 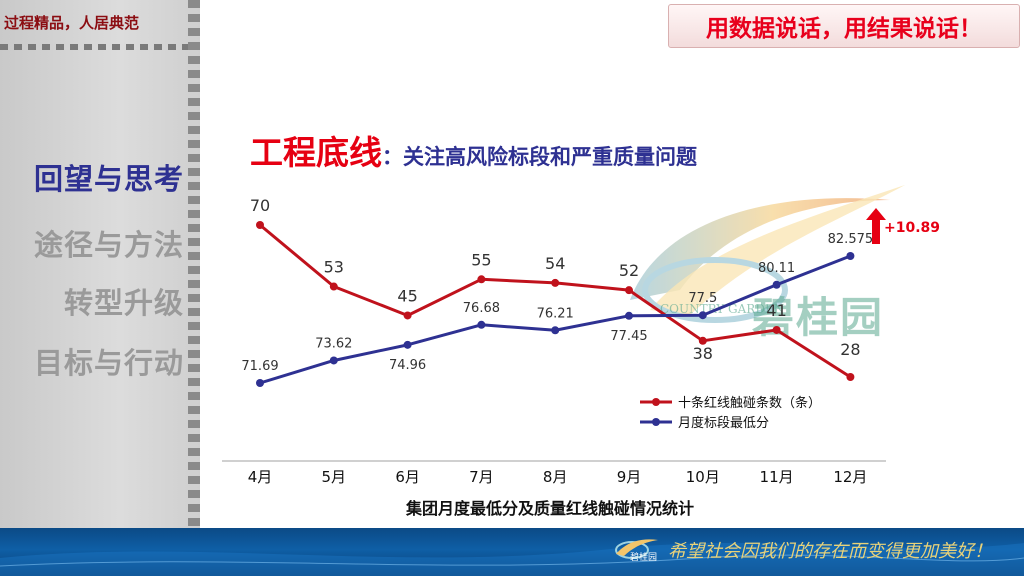 I want to click on data-label: 73.62, so click(x=333, y=343).